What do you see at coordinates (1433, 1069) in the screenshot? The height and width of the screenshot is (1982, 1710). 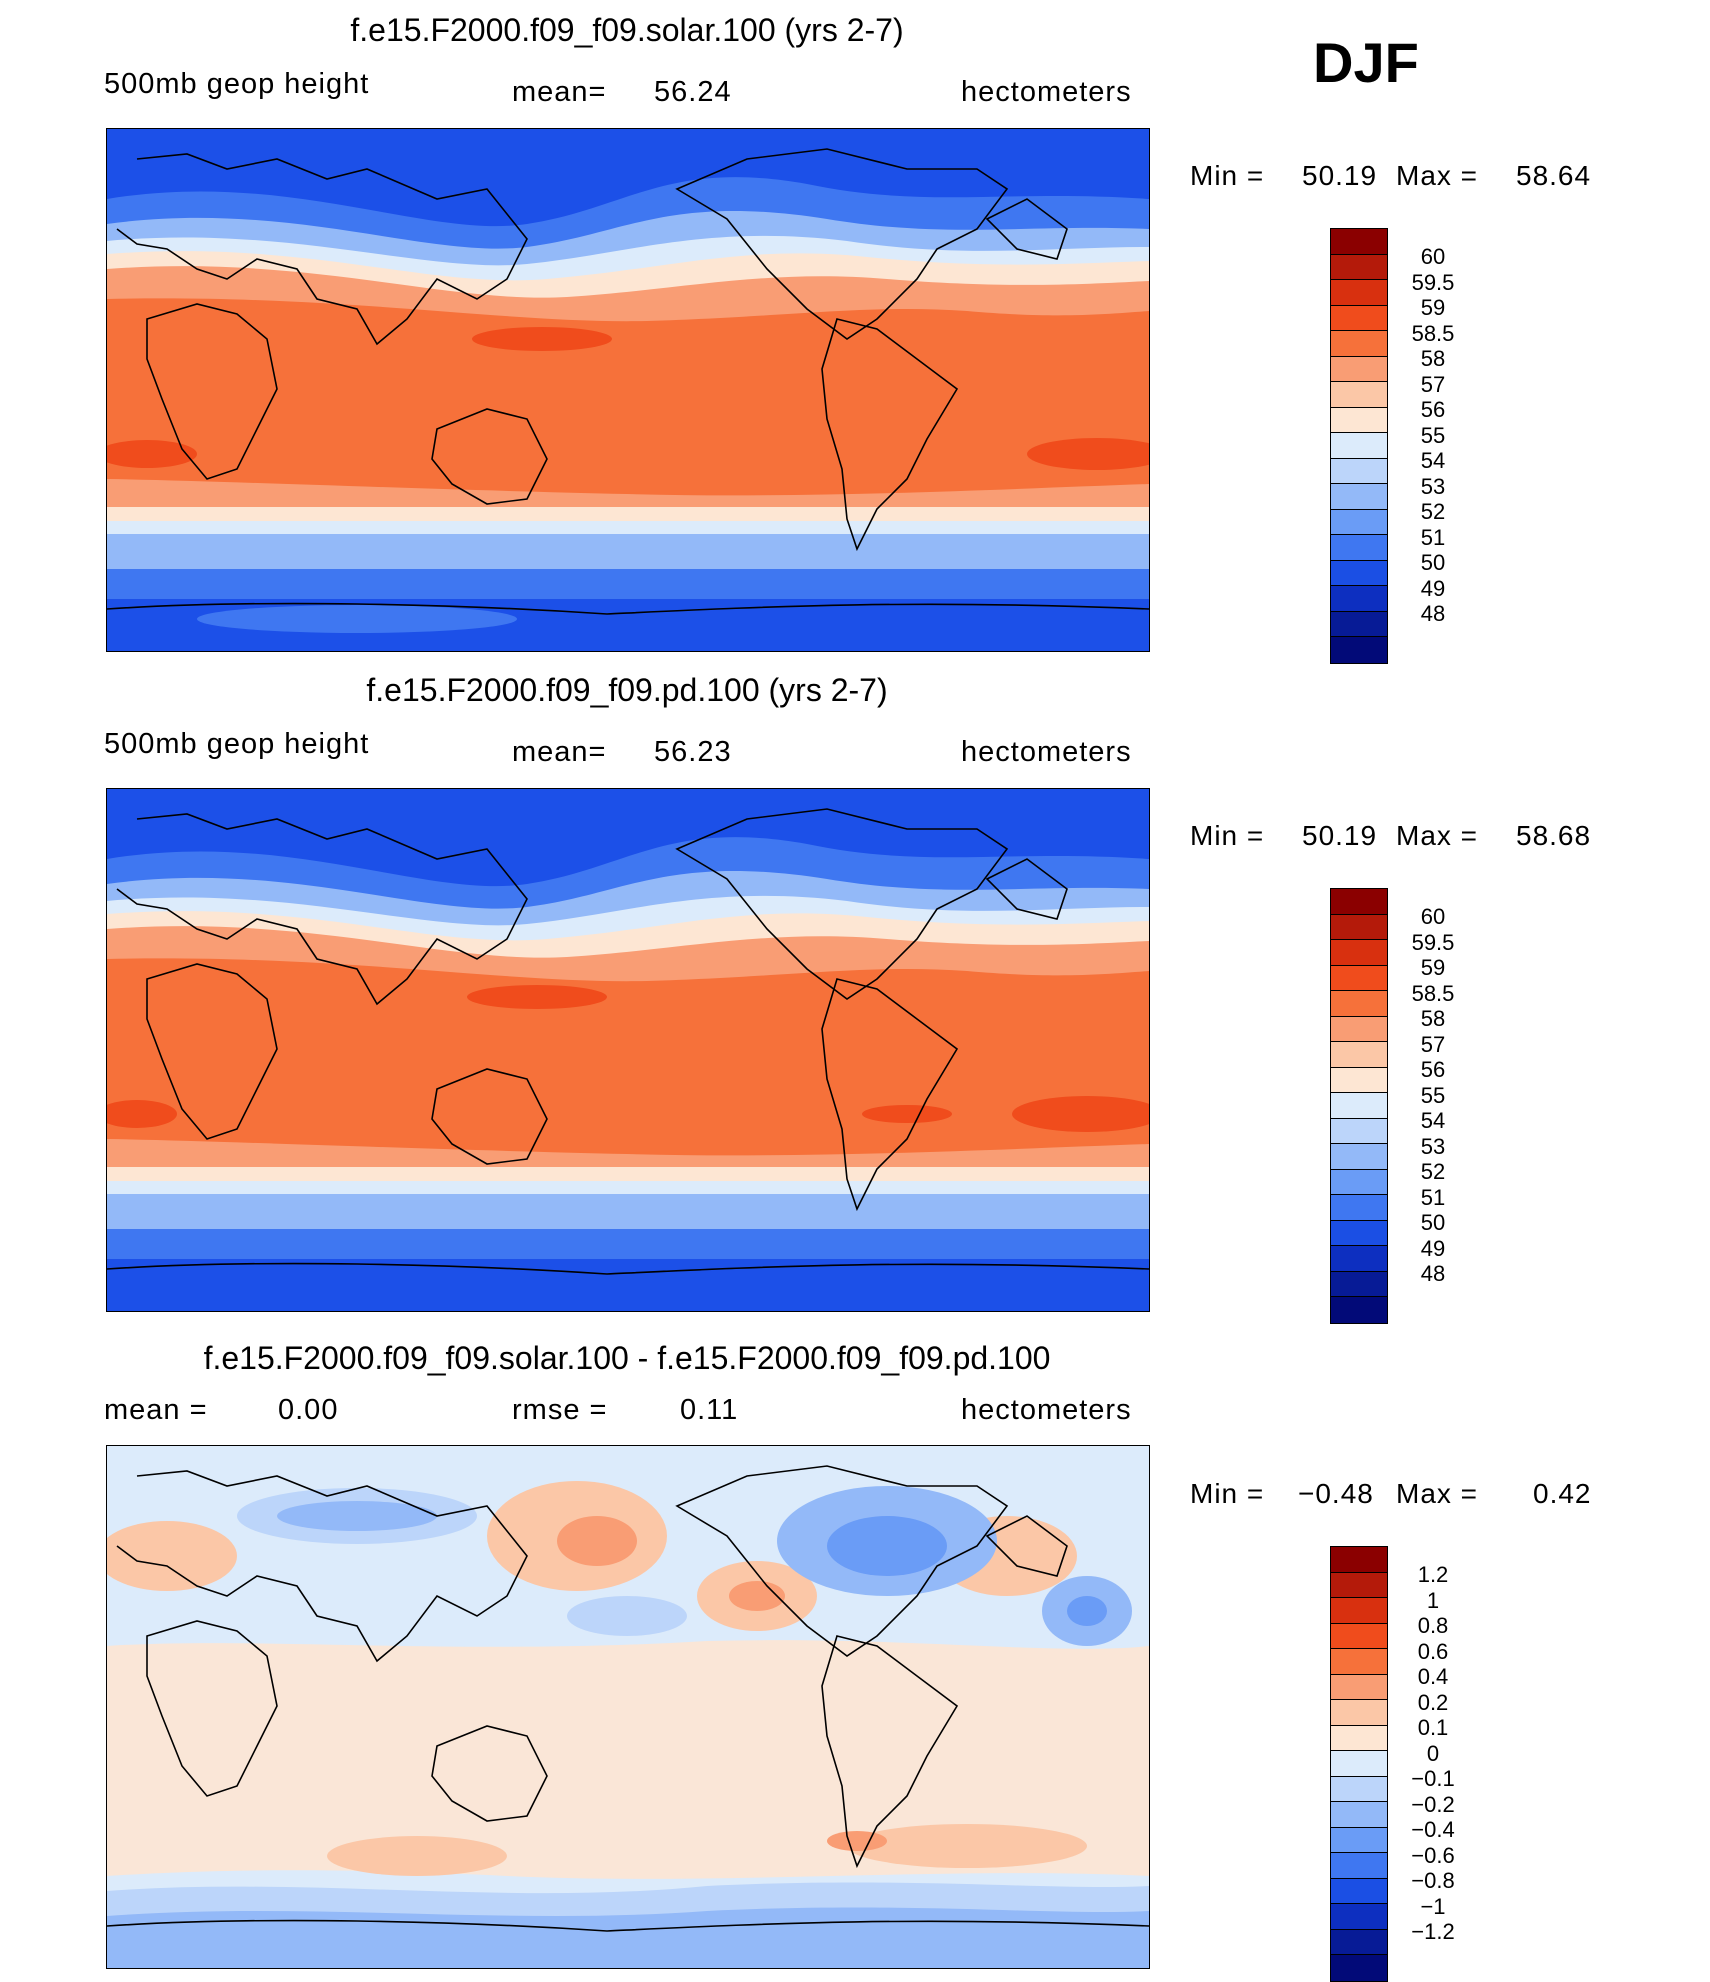 I see `colorbar-tick-label: 56` at bounding box center [1433, 1069].